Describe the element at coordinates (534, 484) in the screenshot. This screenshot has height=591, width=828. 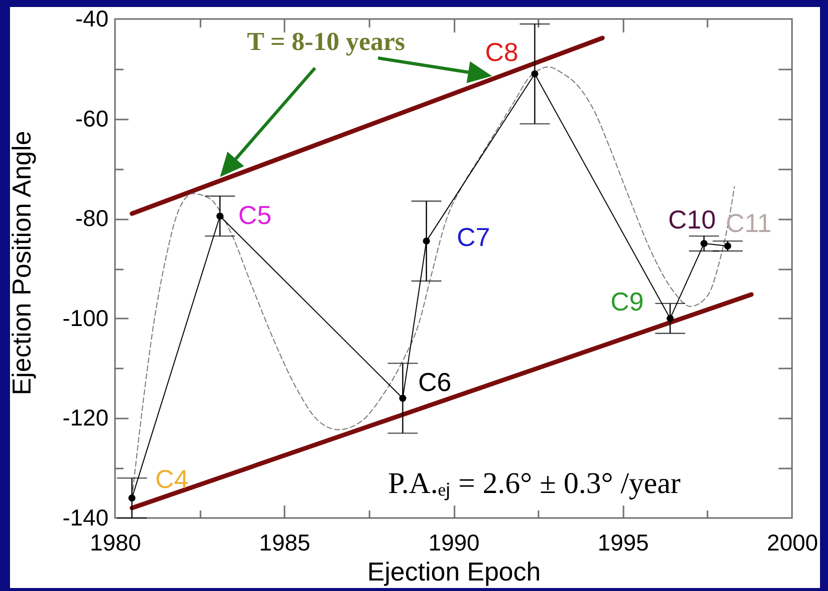
I see `annotation: P.A.ₑⱼ = 2.6° ± 0.3° /year` at that location.